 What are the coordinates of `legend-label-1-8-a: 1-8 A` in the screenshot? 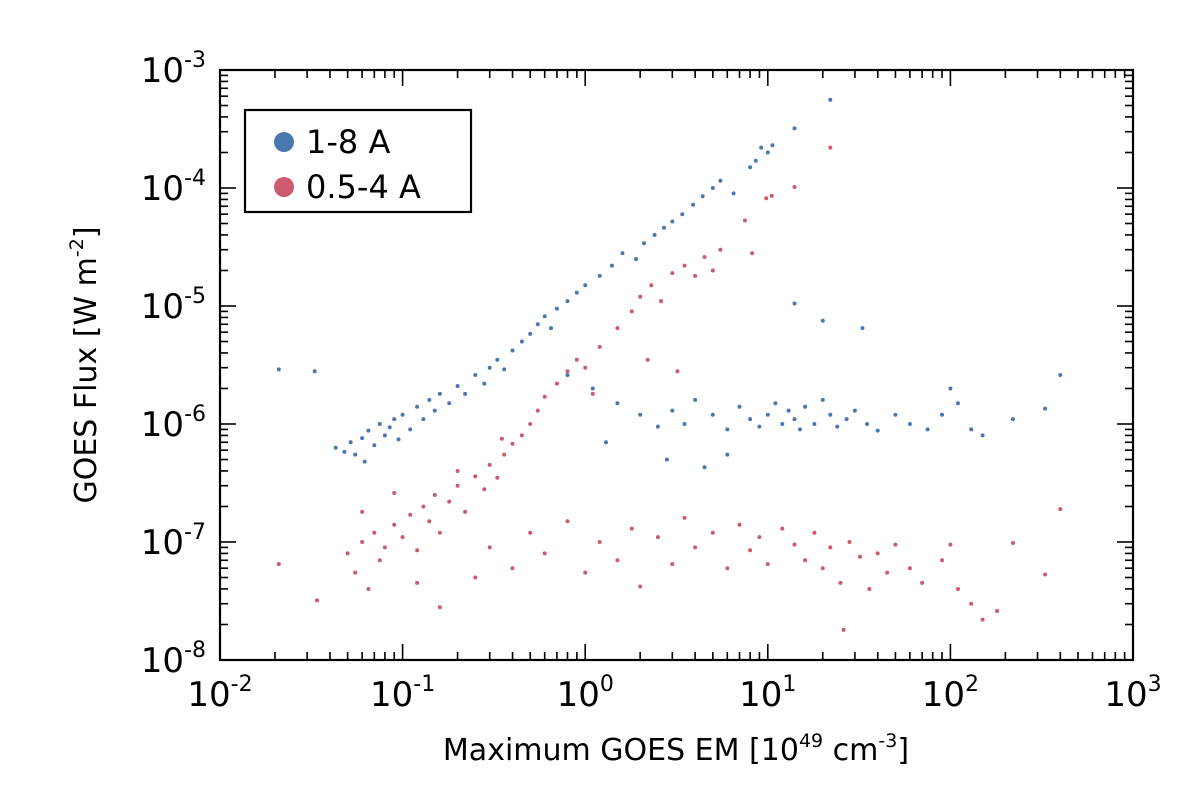 It's located at (348, 142).